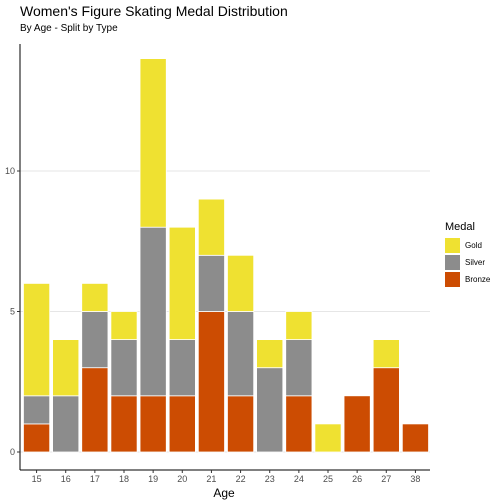  What do you see at coordinates (452, 262) in the screenshot?
I see `legend-swatch-silver` at bounding box center [452, 262].